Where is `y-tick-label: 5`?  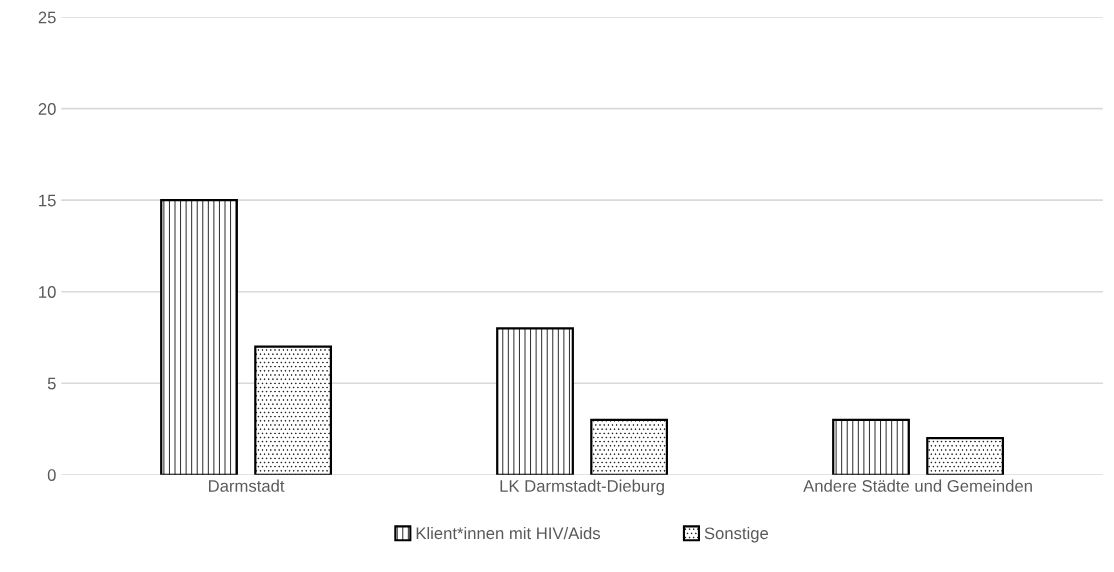
y-tick-label: 5 is located at coordinates (51, 383).